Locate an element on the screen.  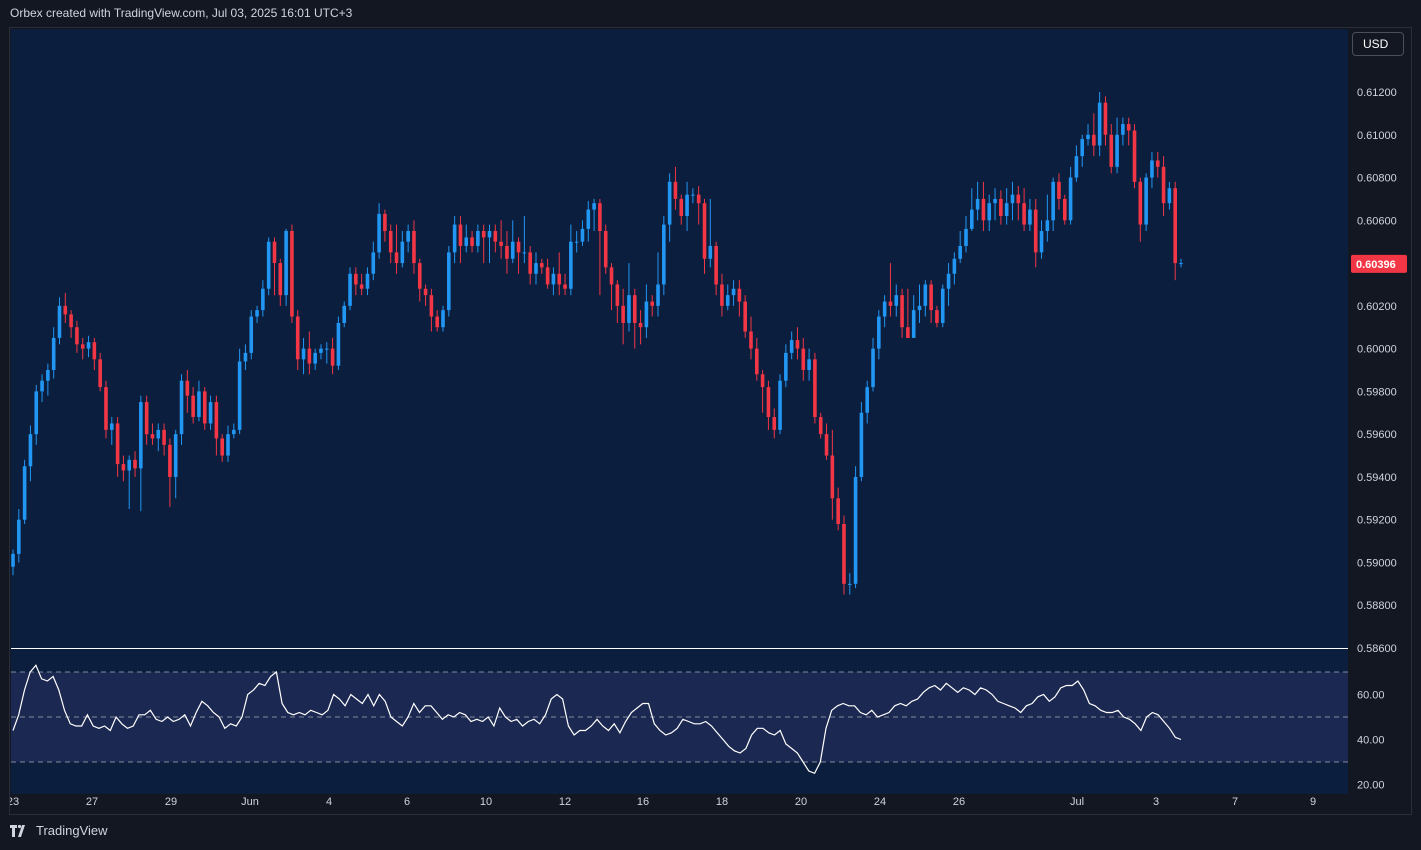
time-axis: 23 27 29 Jun 4 6 10 12 16 18 20 24 26 Jul 3 7 9 is located at coordinates (663, 802).